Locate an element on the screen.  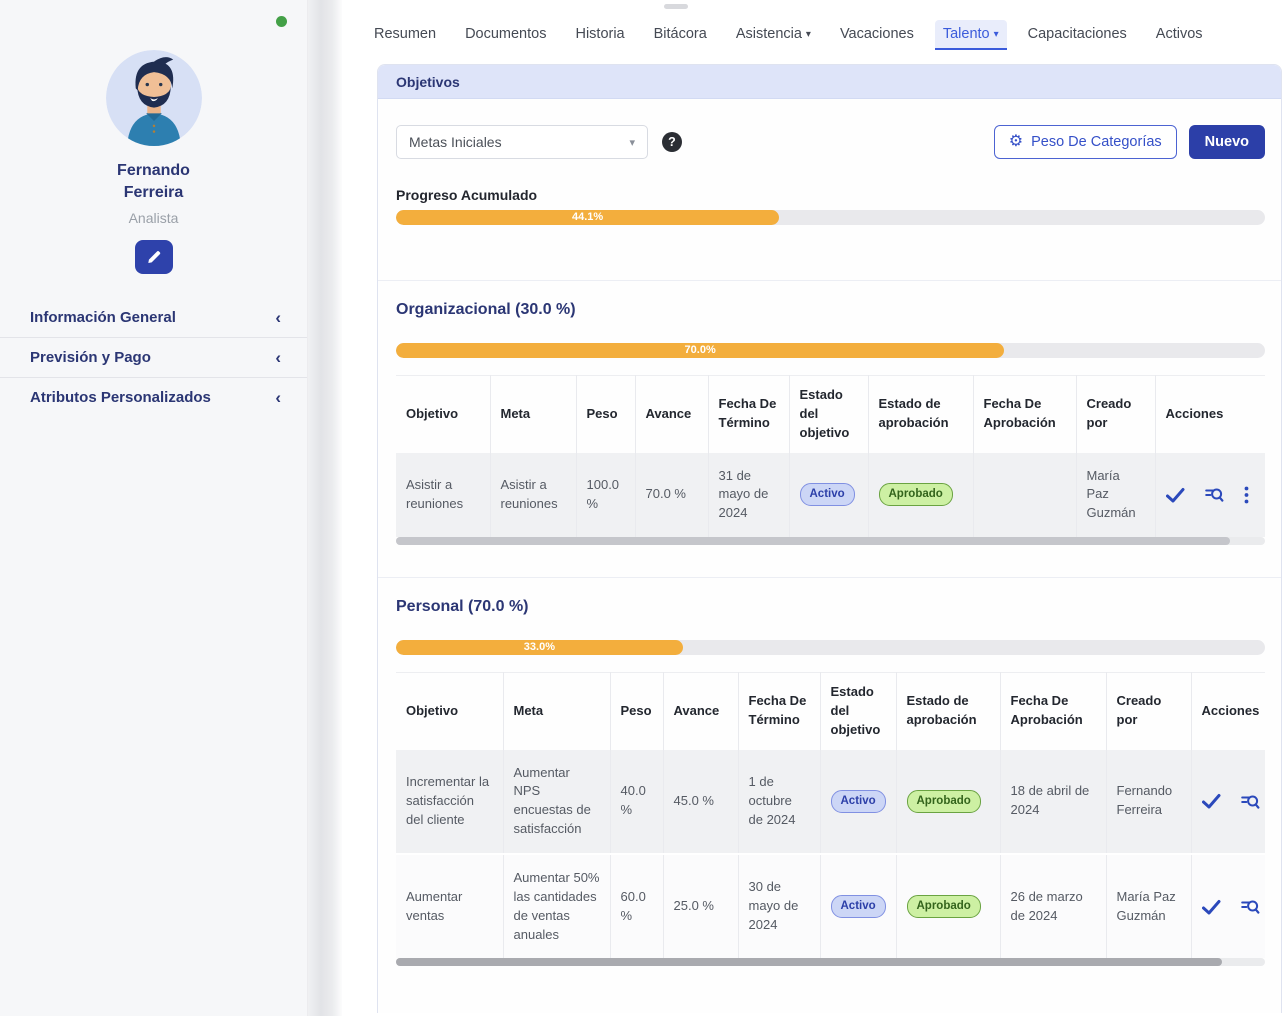
tab-talento: Talento ▾ is located at coordinates (970, 35).